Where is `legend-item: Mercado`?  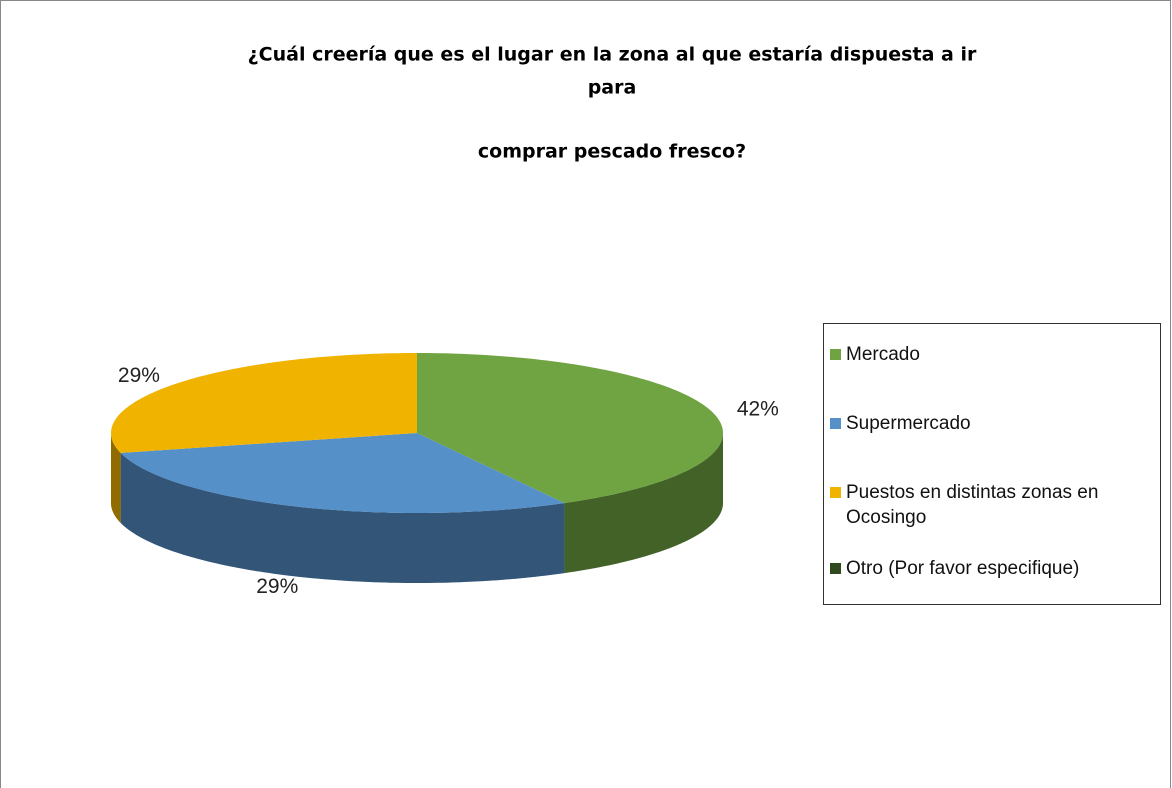
legend-item: Mercado is located at coordinates (992, 354).